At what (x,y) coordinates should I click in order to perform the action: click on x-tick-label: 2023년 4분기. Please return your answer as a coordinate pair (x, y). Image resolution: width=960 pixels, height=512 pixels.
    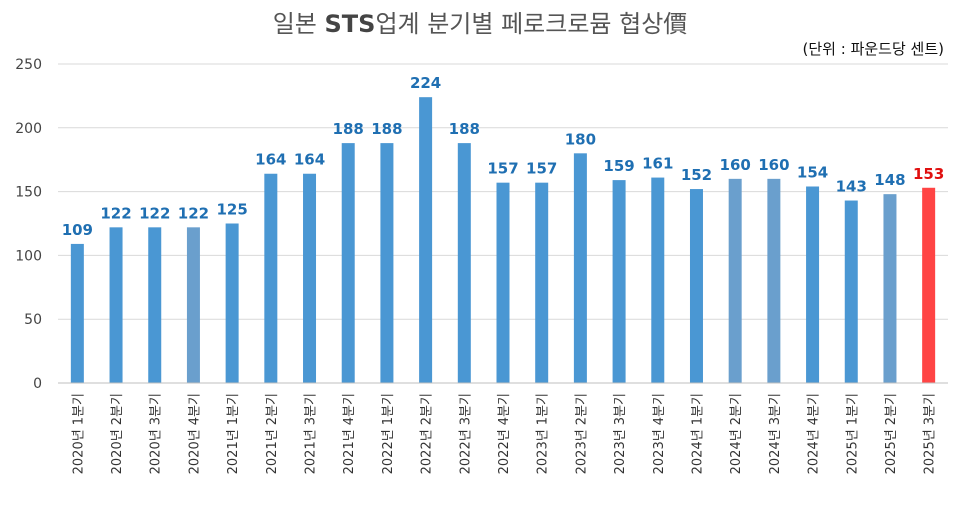
    Looking at the image, I should click on (659, 433).